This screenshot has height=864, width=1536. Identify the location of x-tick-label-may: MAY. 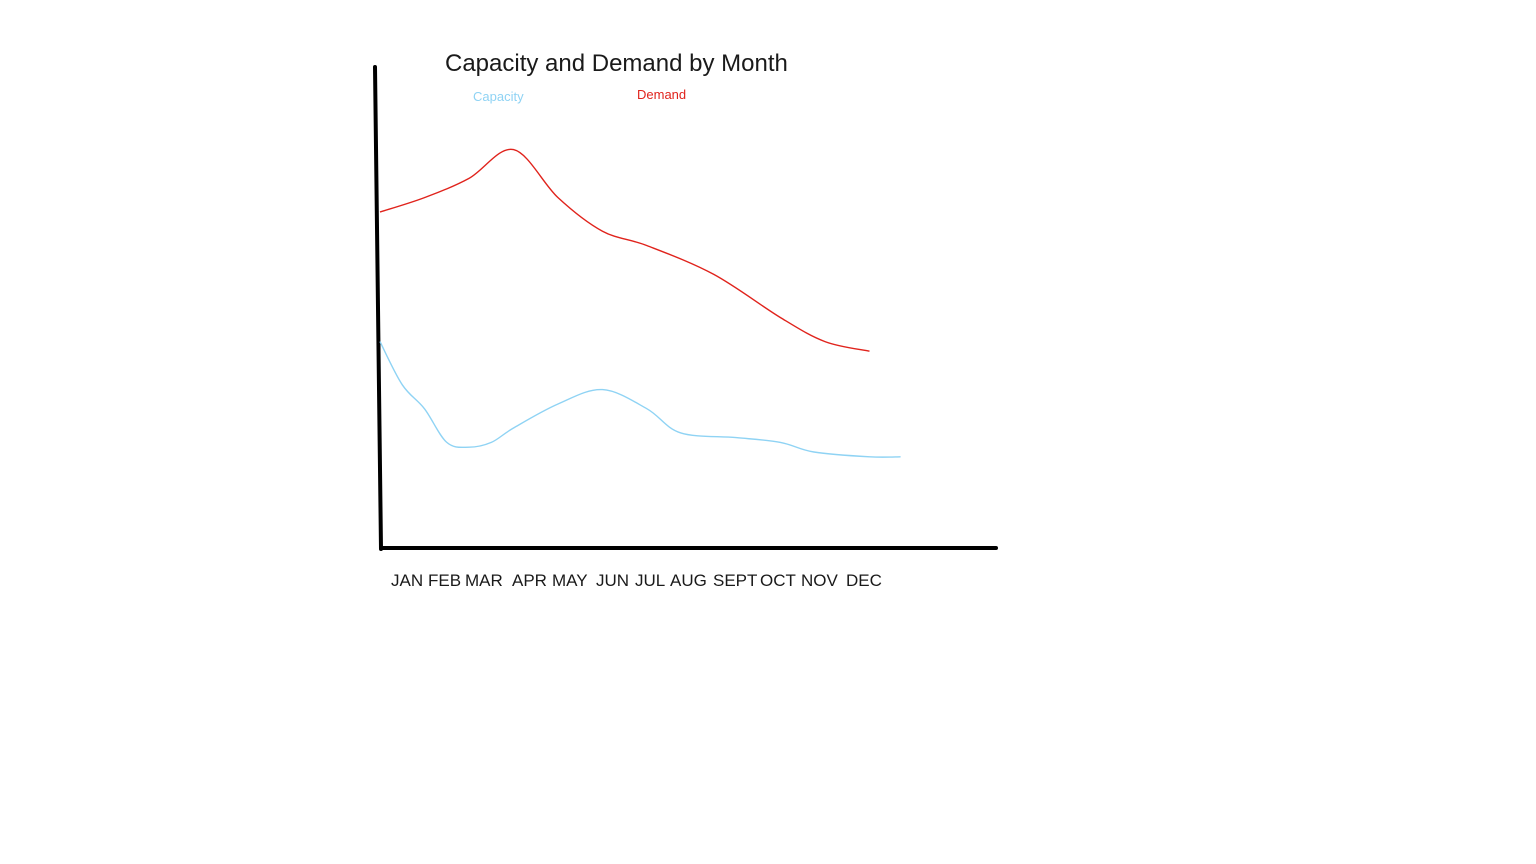
(570, 580).